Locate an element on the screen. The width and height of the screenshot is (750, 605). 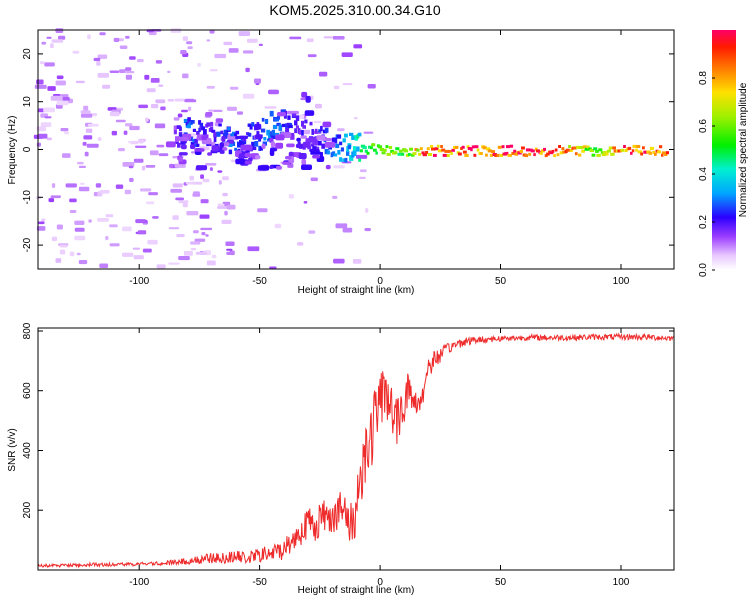
figure-title: KOM5.2025.310.00.34.G10 is located at coordinates (354, 10).